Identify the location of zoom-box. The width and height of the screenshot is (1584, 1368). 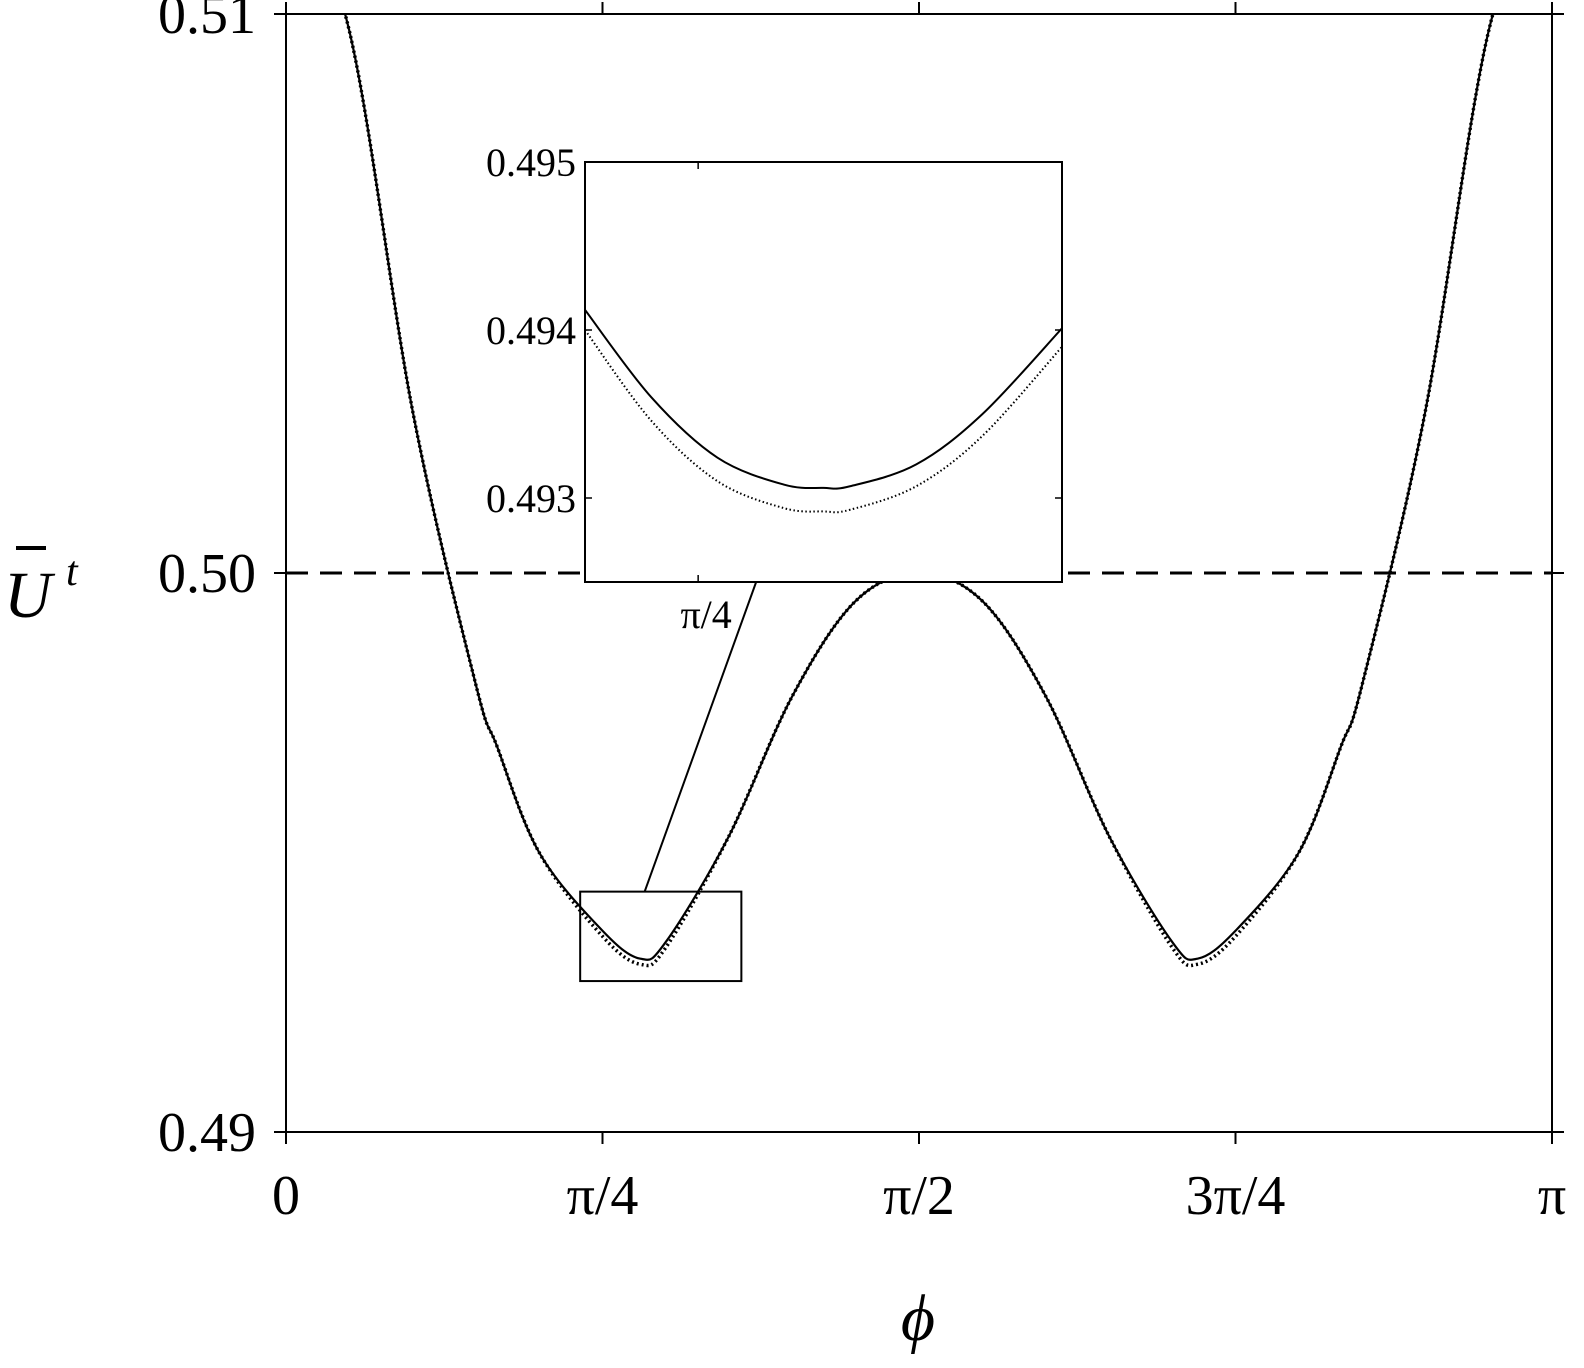
(661, 936).